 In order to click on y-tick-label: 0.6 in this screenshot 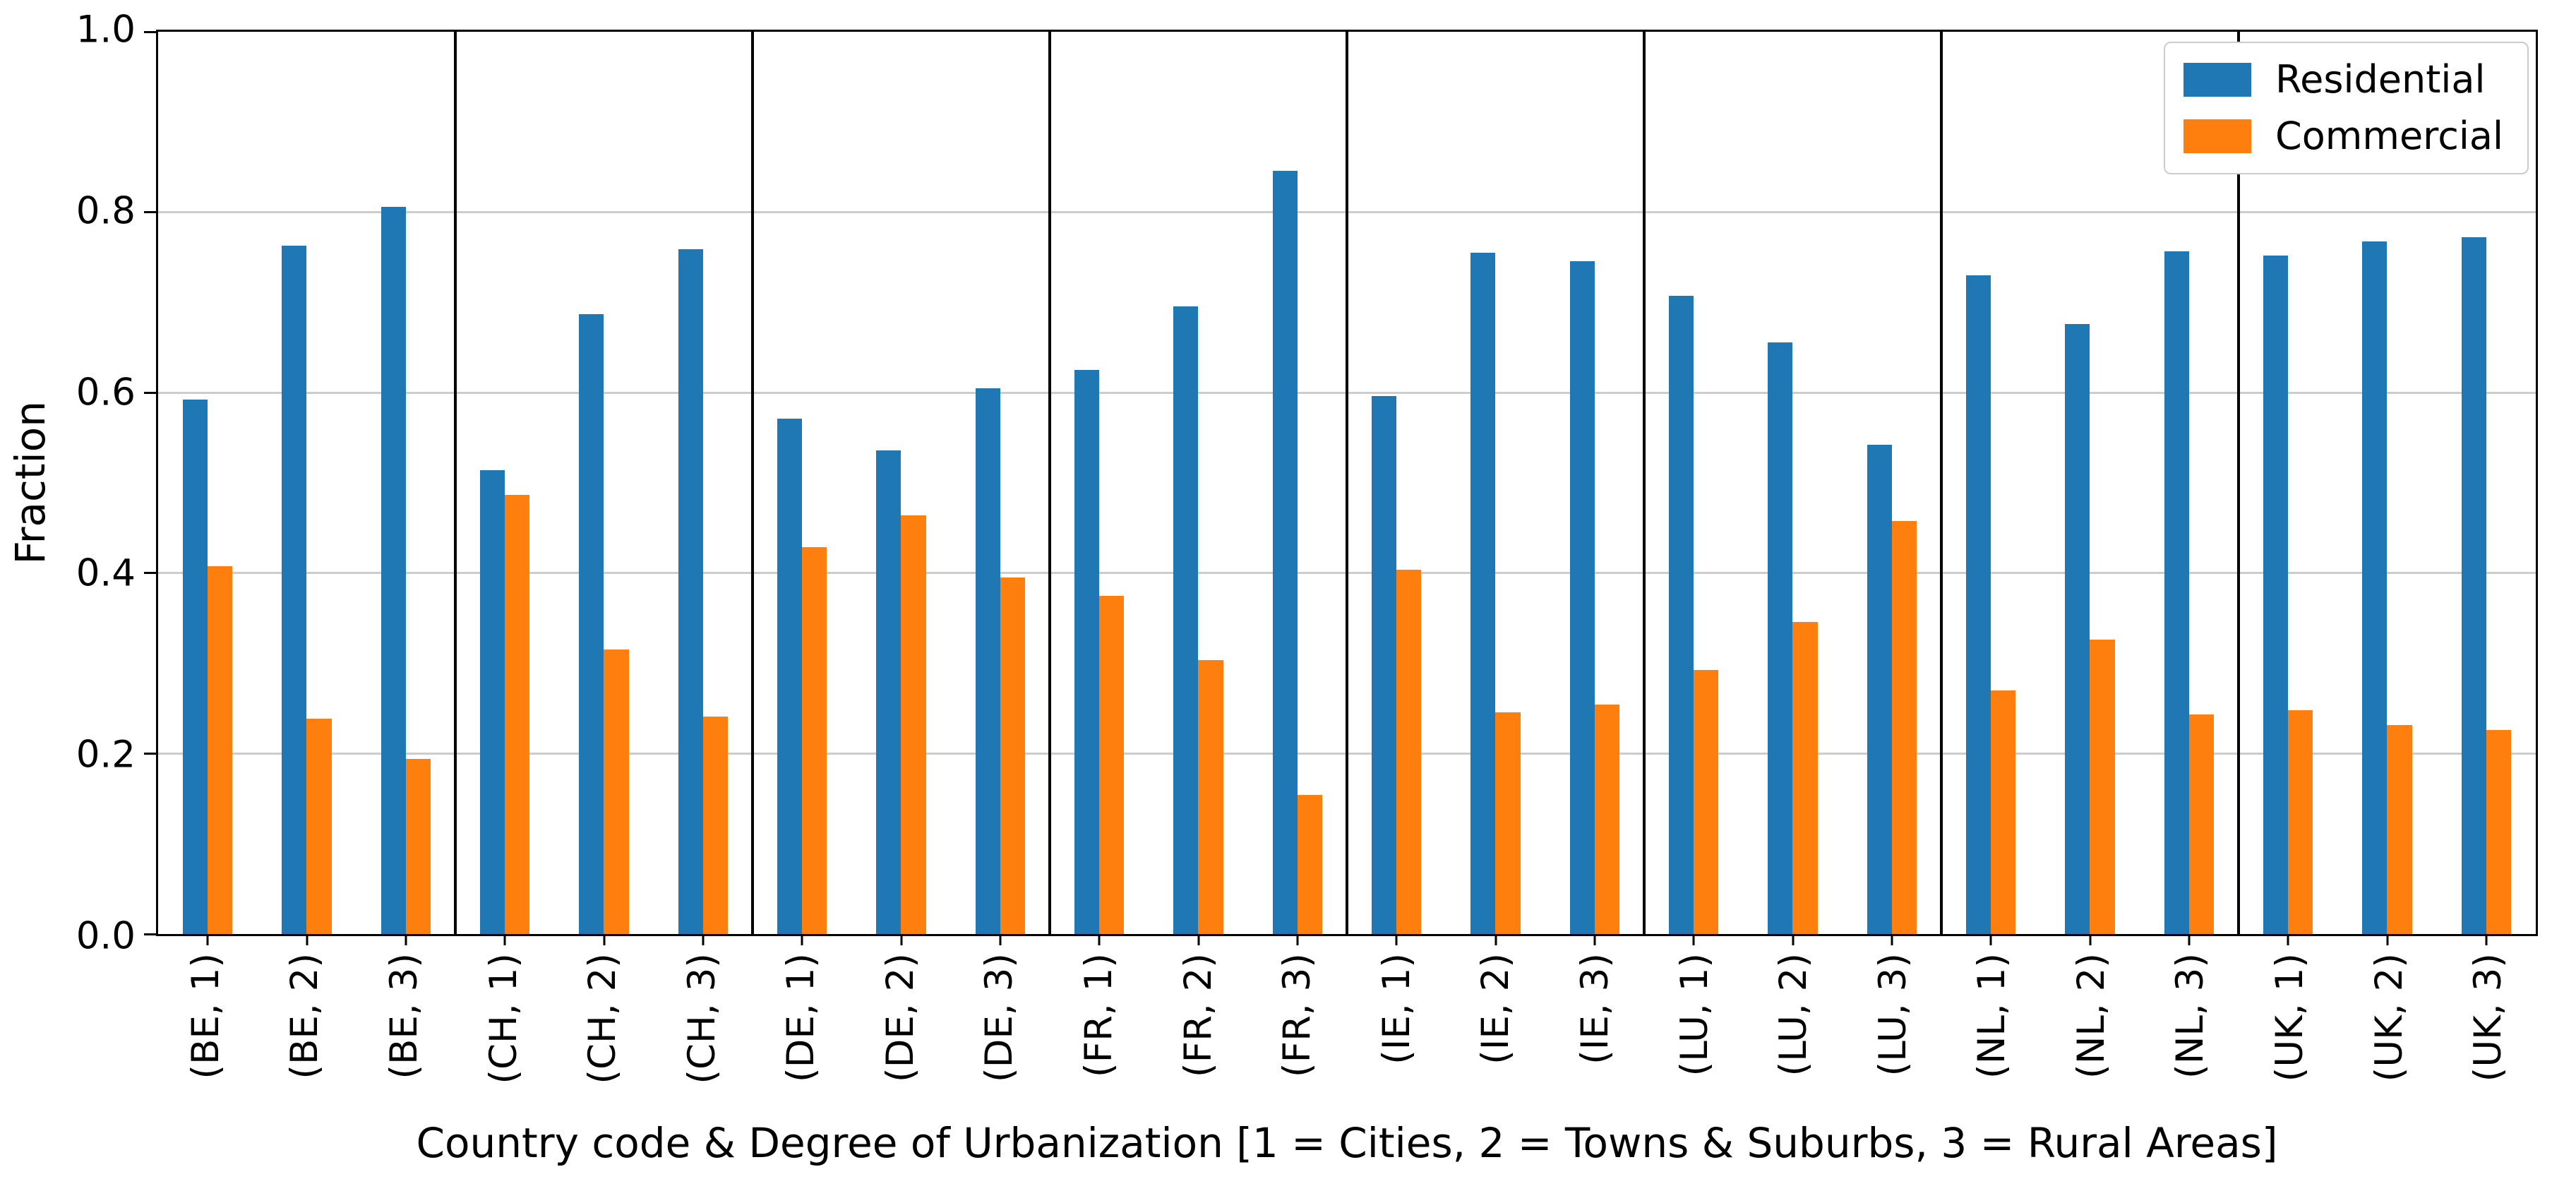, I will do `click(106, 392)`.